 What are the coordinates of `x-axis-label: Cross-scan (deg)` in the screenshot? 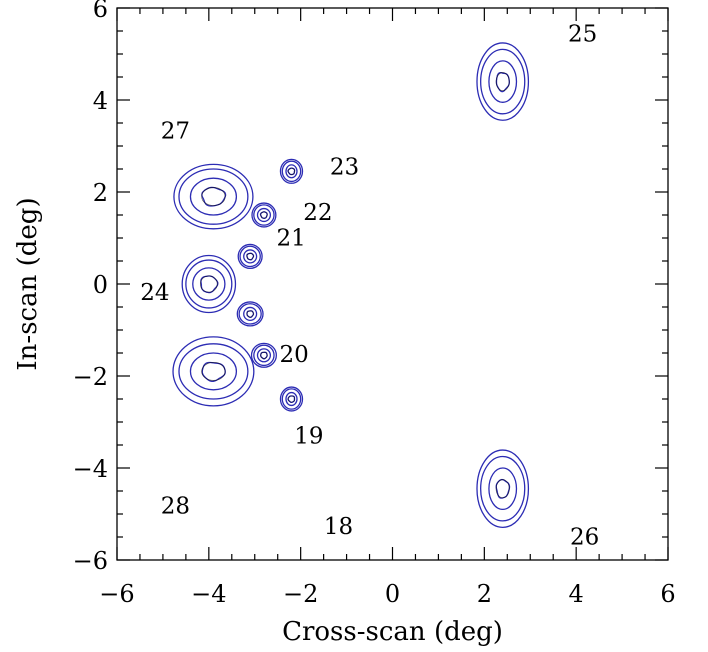 It's located at (392, 632).